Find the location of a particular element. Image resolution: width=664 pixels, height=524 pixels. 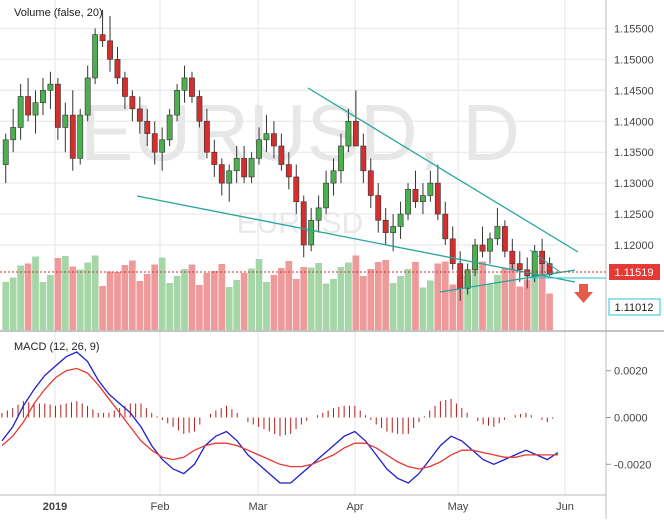

current-price-label: 1.11519 is located at coordinates (634, 273).